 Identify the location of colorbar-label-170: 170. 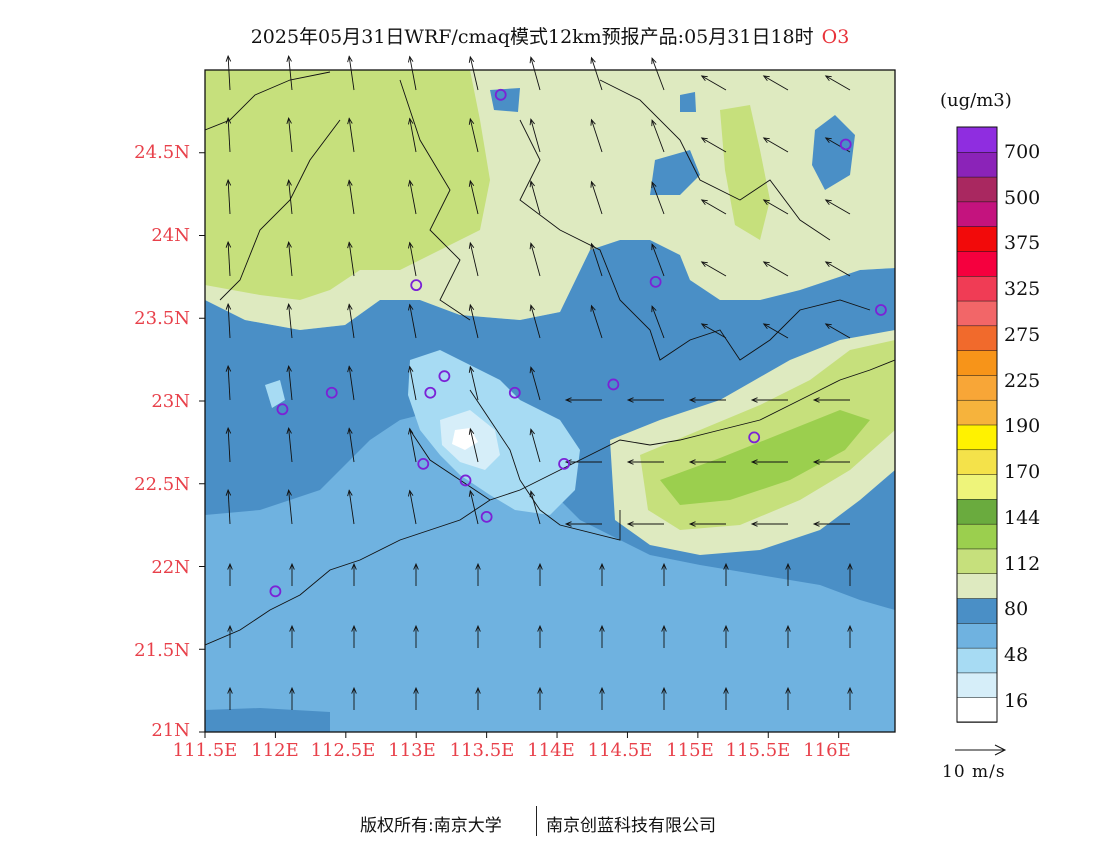
(1022, 472).